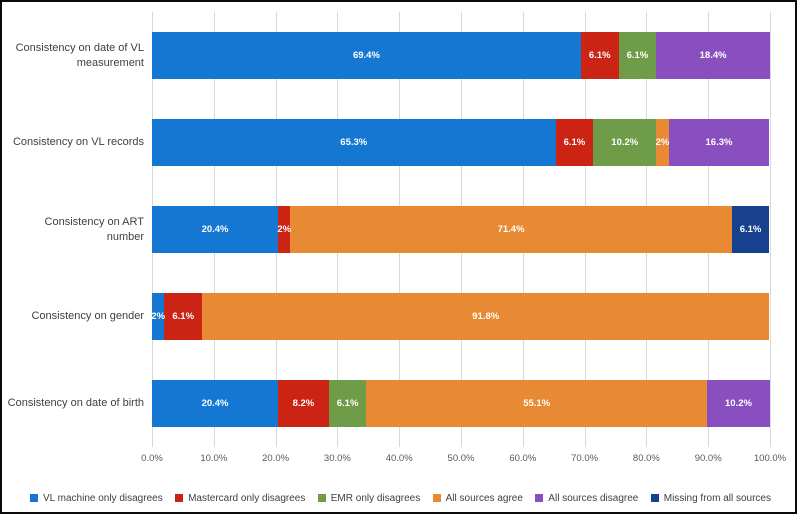  I want to click on x-tick-label: 70.0%, so click(585, 458).